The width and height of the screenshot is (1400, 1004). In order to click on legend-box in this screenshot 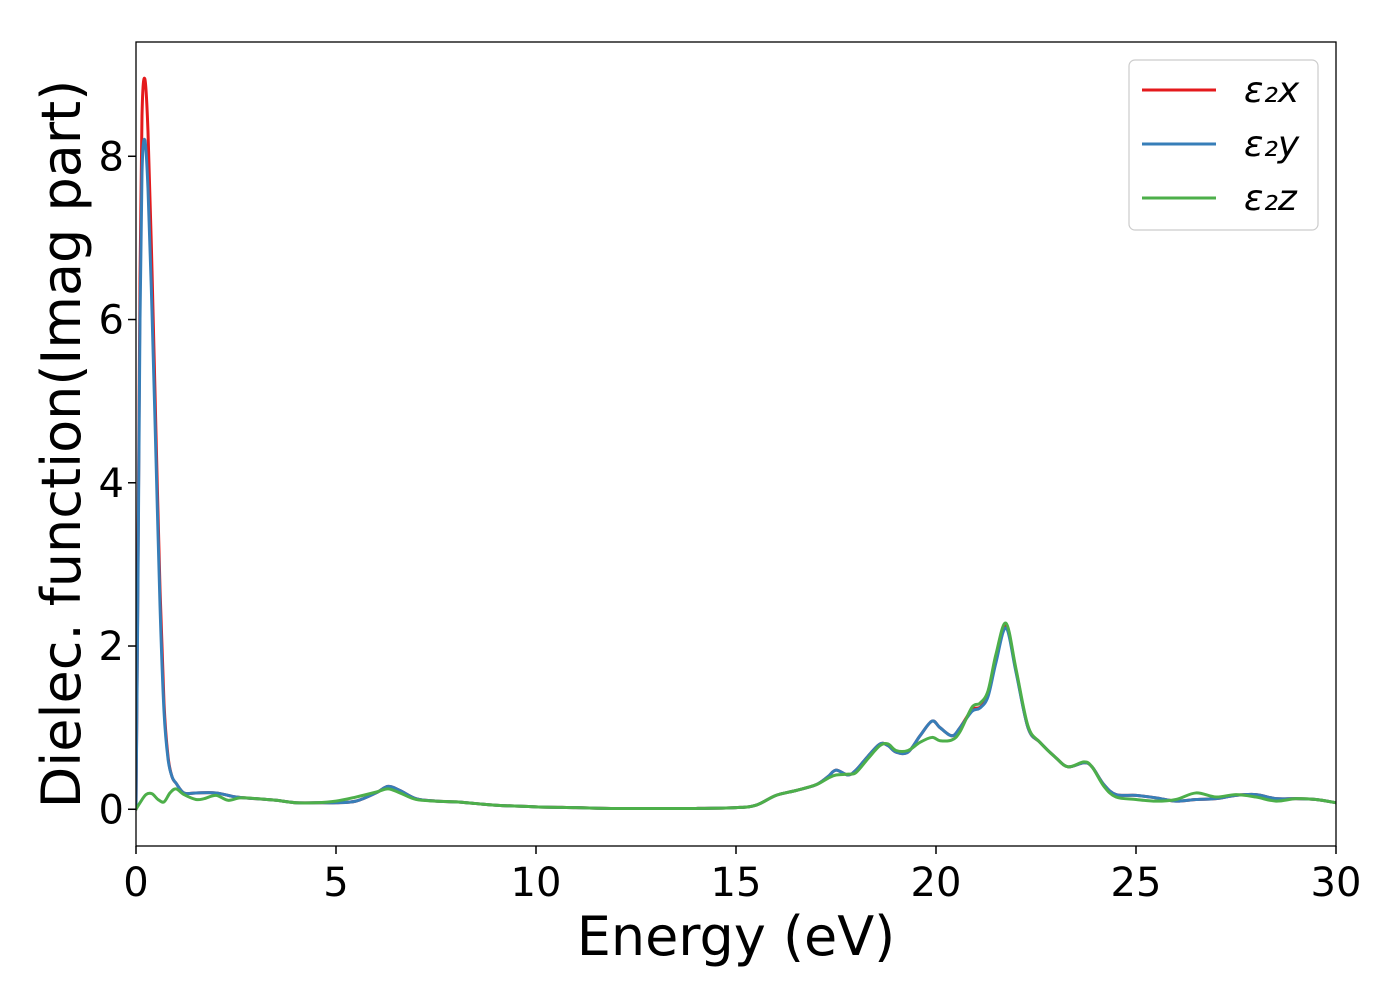, I will do `click(1223, 145)`.